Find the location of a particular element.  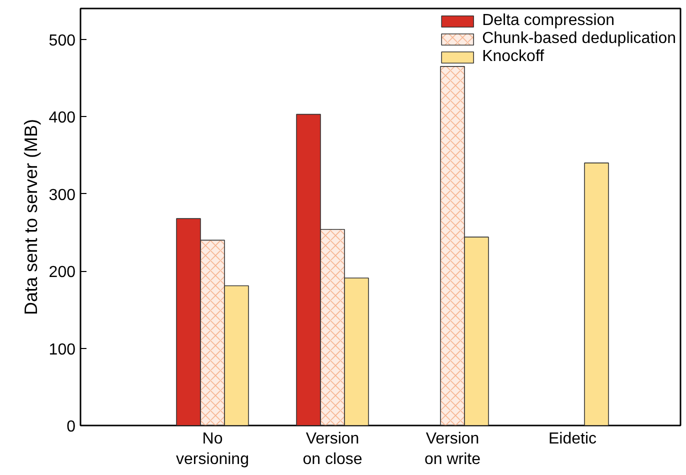

legend-label: Chunk-based deduplication is located at coordinates (579, 39).